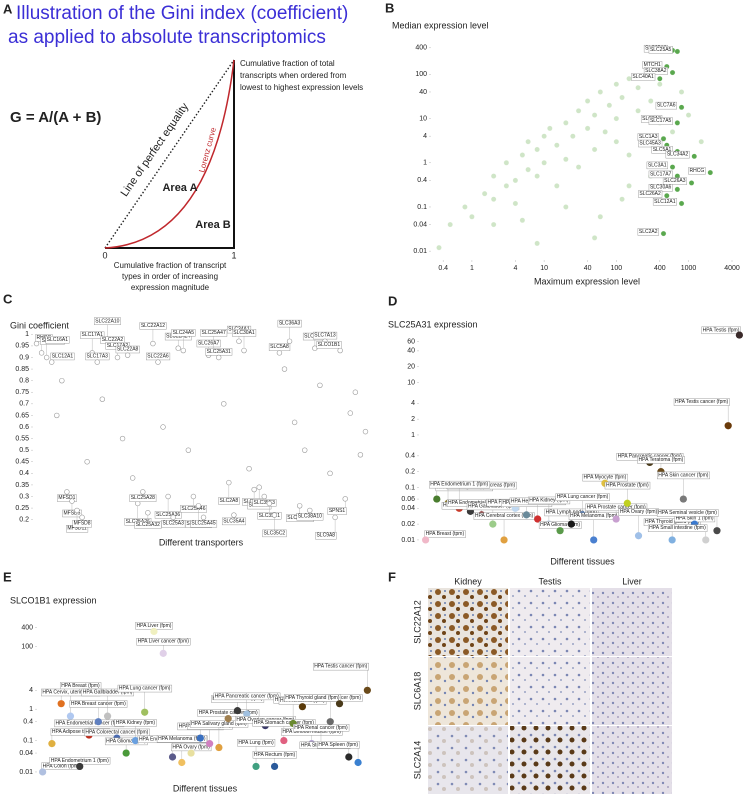  I want to click on y-tick-label: 0.55, so click(22, 438).